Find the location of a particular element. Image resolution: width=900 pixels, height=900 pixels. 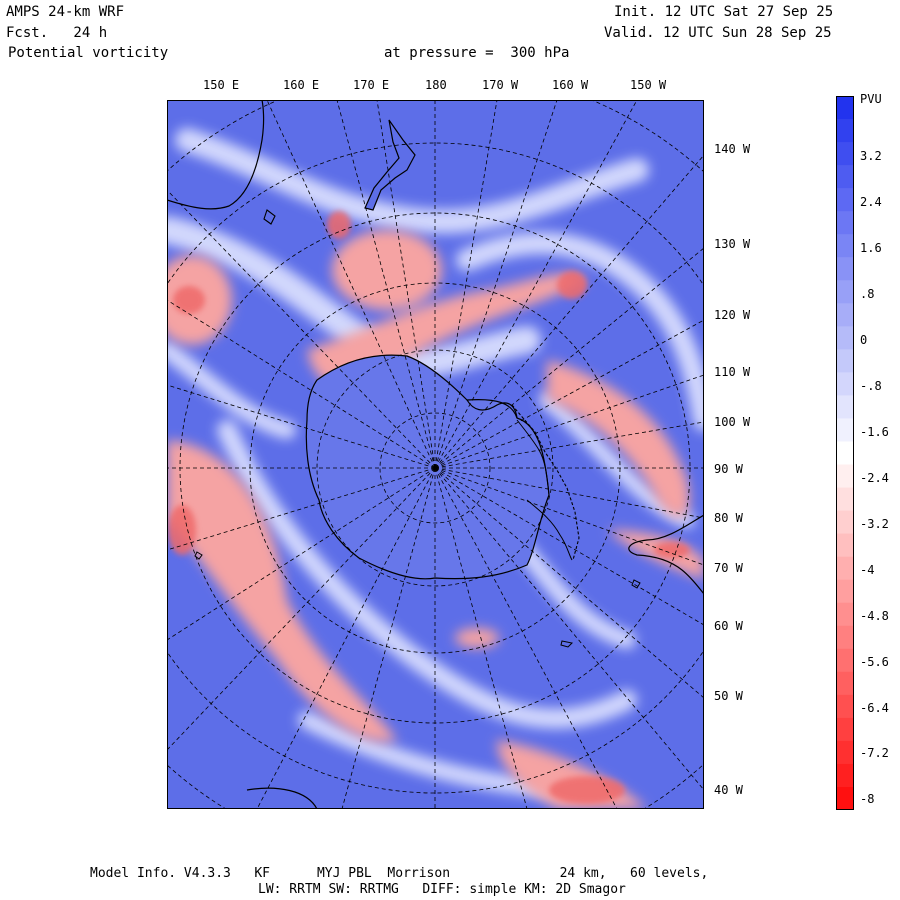

antarctica-coast is located at coordinates (439, 467).